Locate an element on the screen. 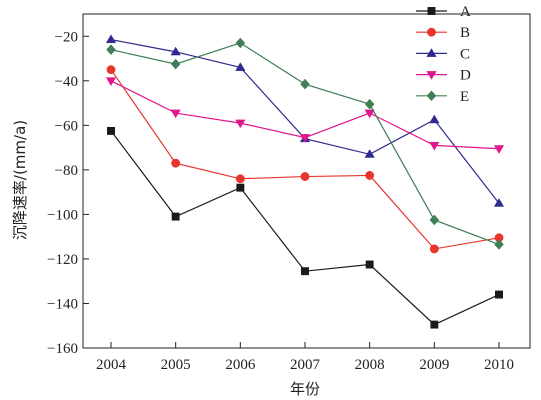  x-tick-label: 2008 is located at coordinates (370, 365).